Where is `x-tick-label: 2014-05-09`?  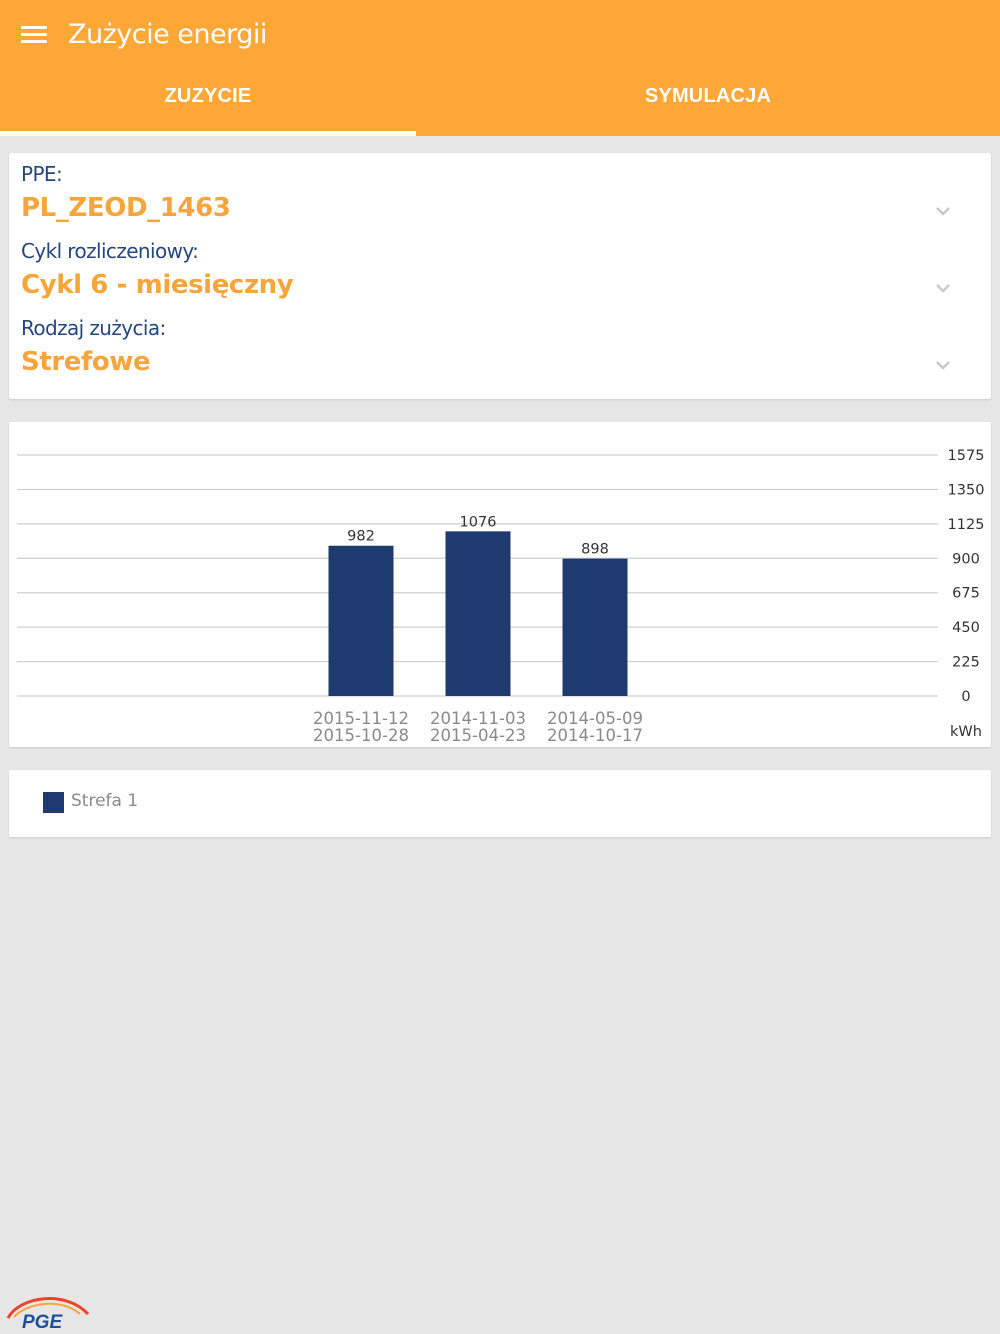 x-tick-label: 2014-05-09 is located at coordinates (595, 718).